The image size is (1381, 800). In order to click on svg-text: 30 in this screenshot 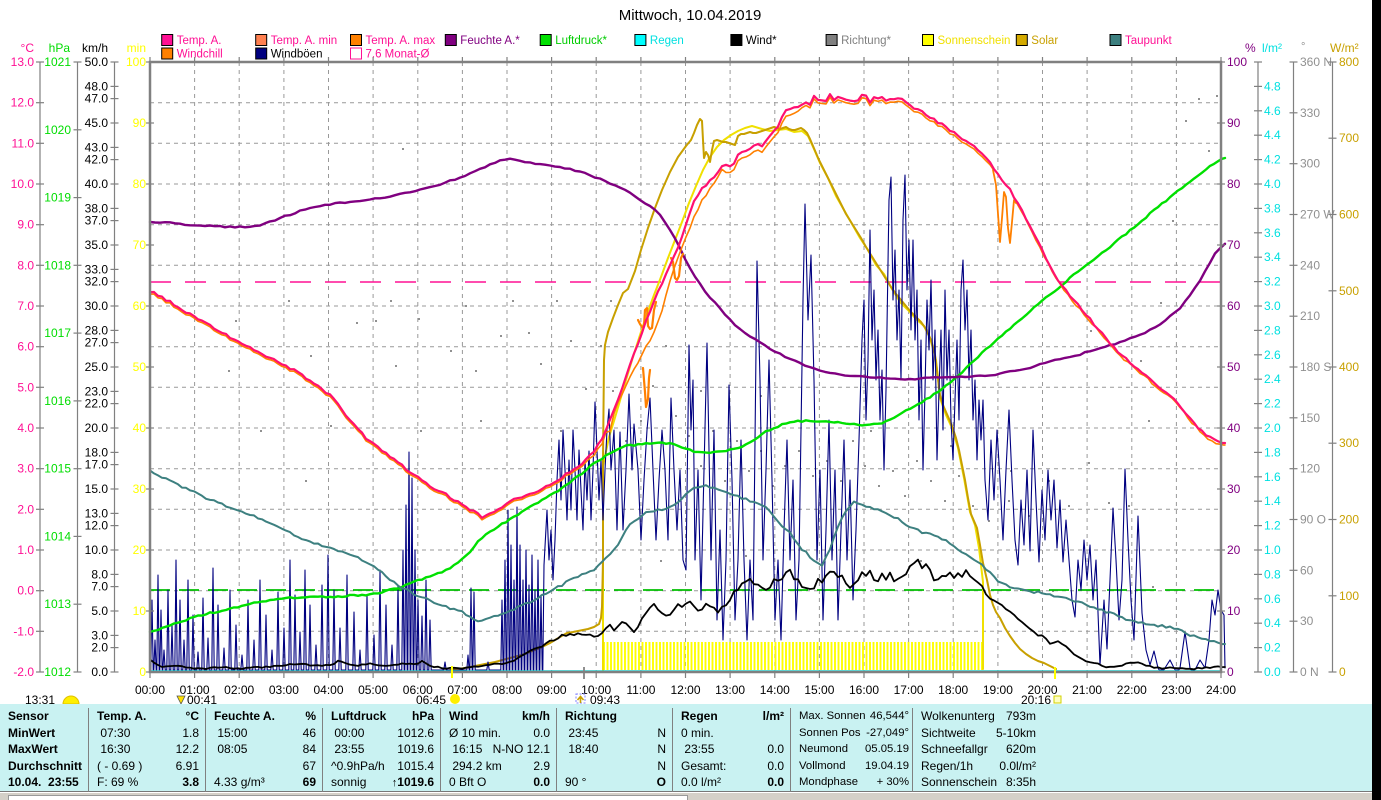, I will do `click(140, 489)`.